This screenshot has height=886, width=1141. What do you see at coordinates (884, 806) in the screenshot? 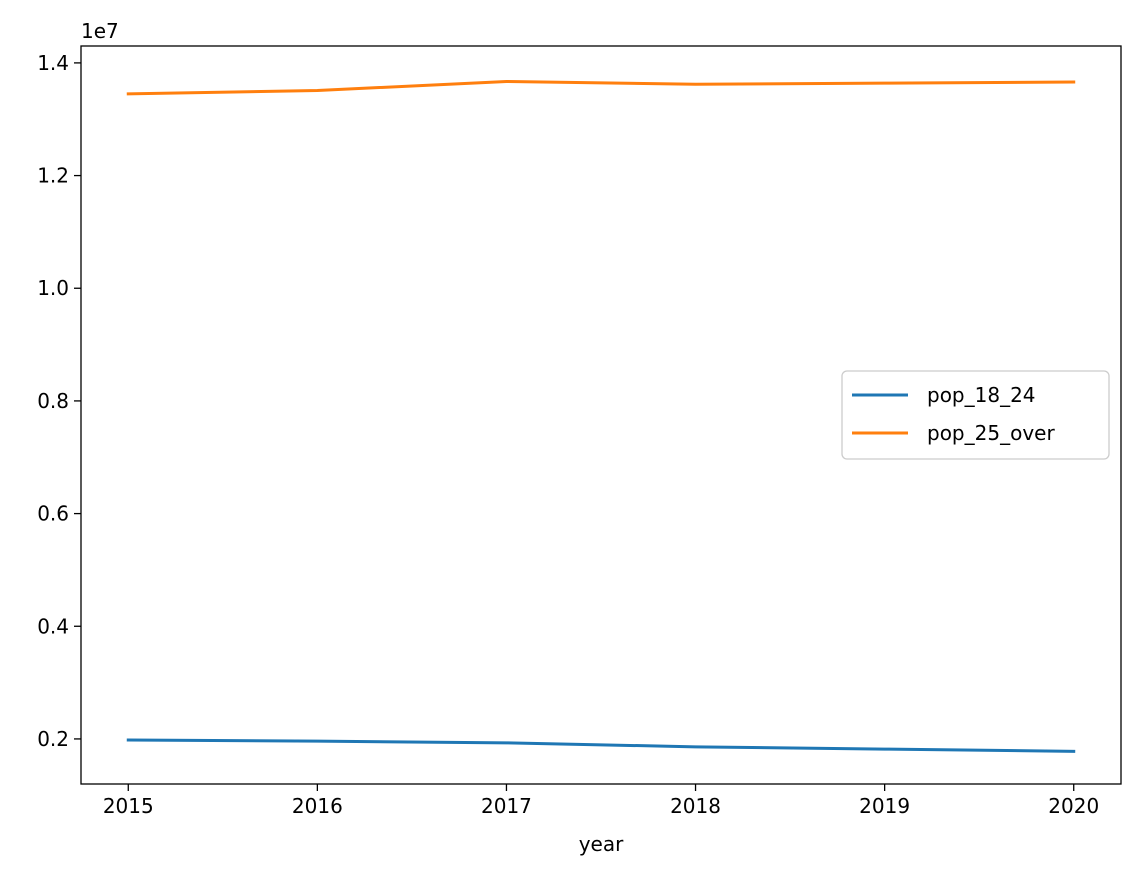
I see `x-tick-label-2019: 2019` at bounding box center [884, 806].